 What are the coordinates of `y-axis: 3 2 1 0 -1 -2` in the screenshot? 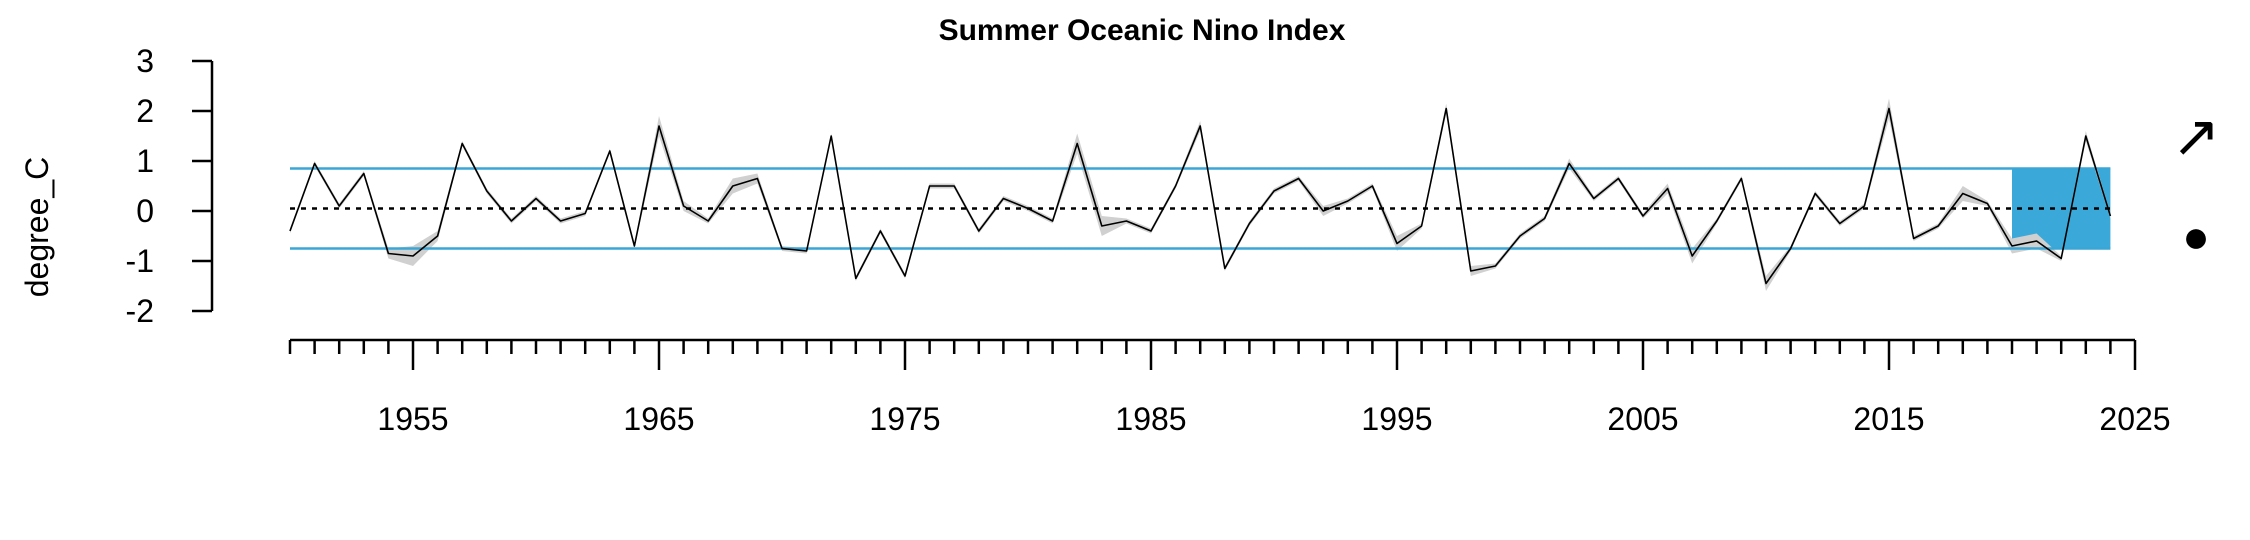 It's located at (170, 186).